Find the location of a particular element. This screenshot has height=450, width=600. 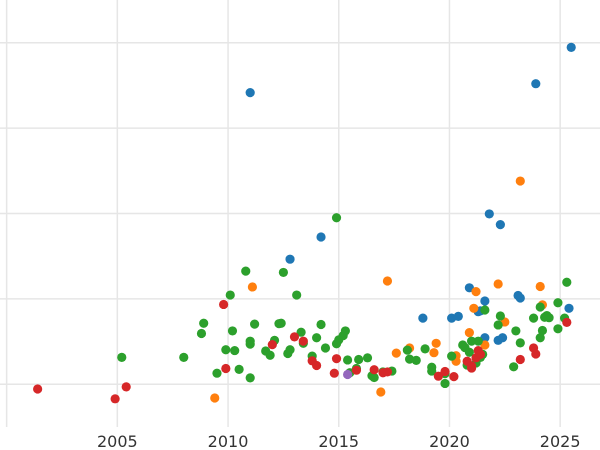

x-tick-label-0: 2005 is located at coordinates (117, 441).